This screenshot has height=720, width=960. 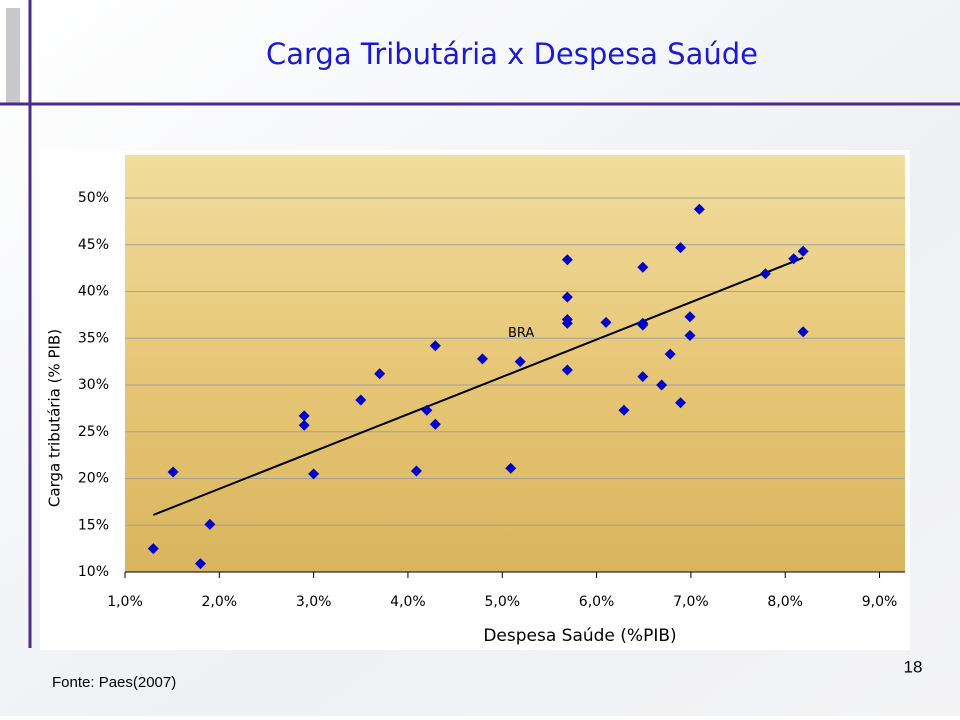 What do you see at coordinates (785, 602) in the screenshot?
I see `x-tick-label: 8,0%` at bounding box center [785, 602].